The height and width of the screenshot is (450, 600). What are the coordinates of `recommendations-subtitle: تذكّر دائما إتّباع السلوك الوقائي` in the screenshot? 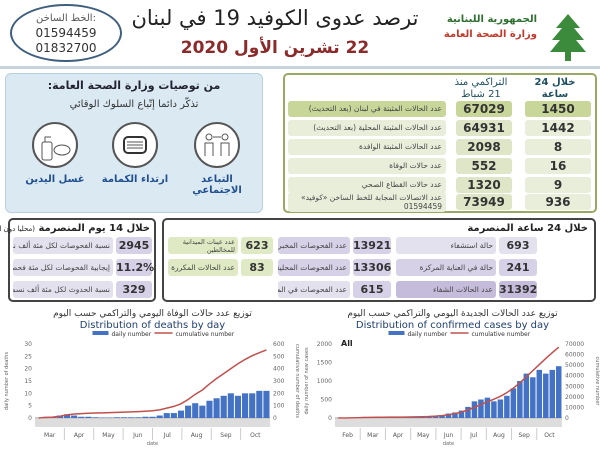 It's located at (134, 104).